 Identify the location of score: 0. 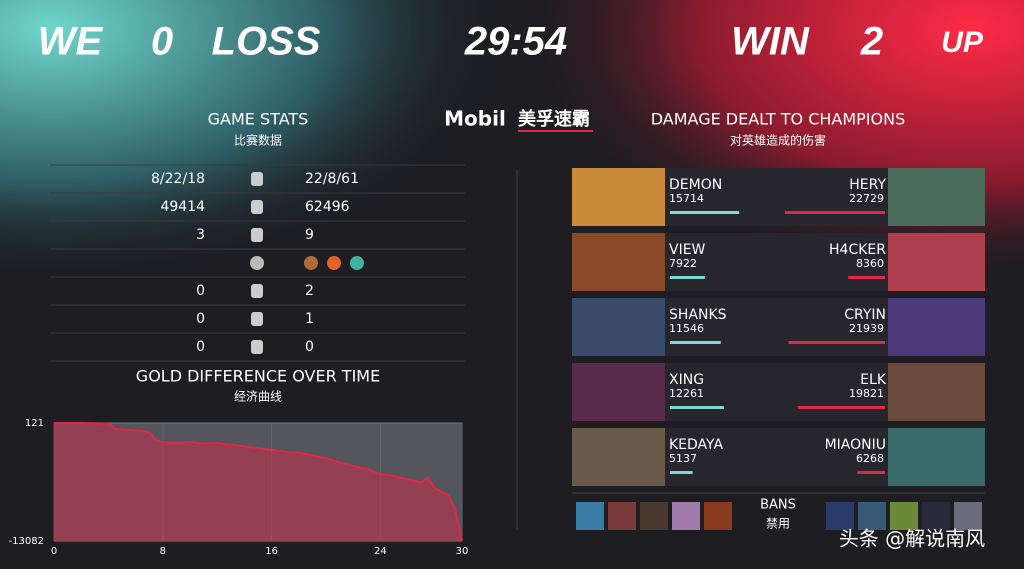
(162, 42).